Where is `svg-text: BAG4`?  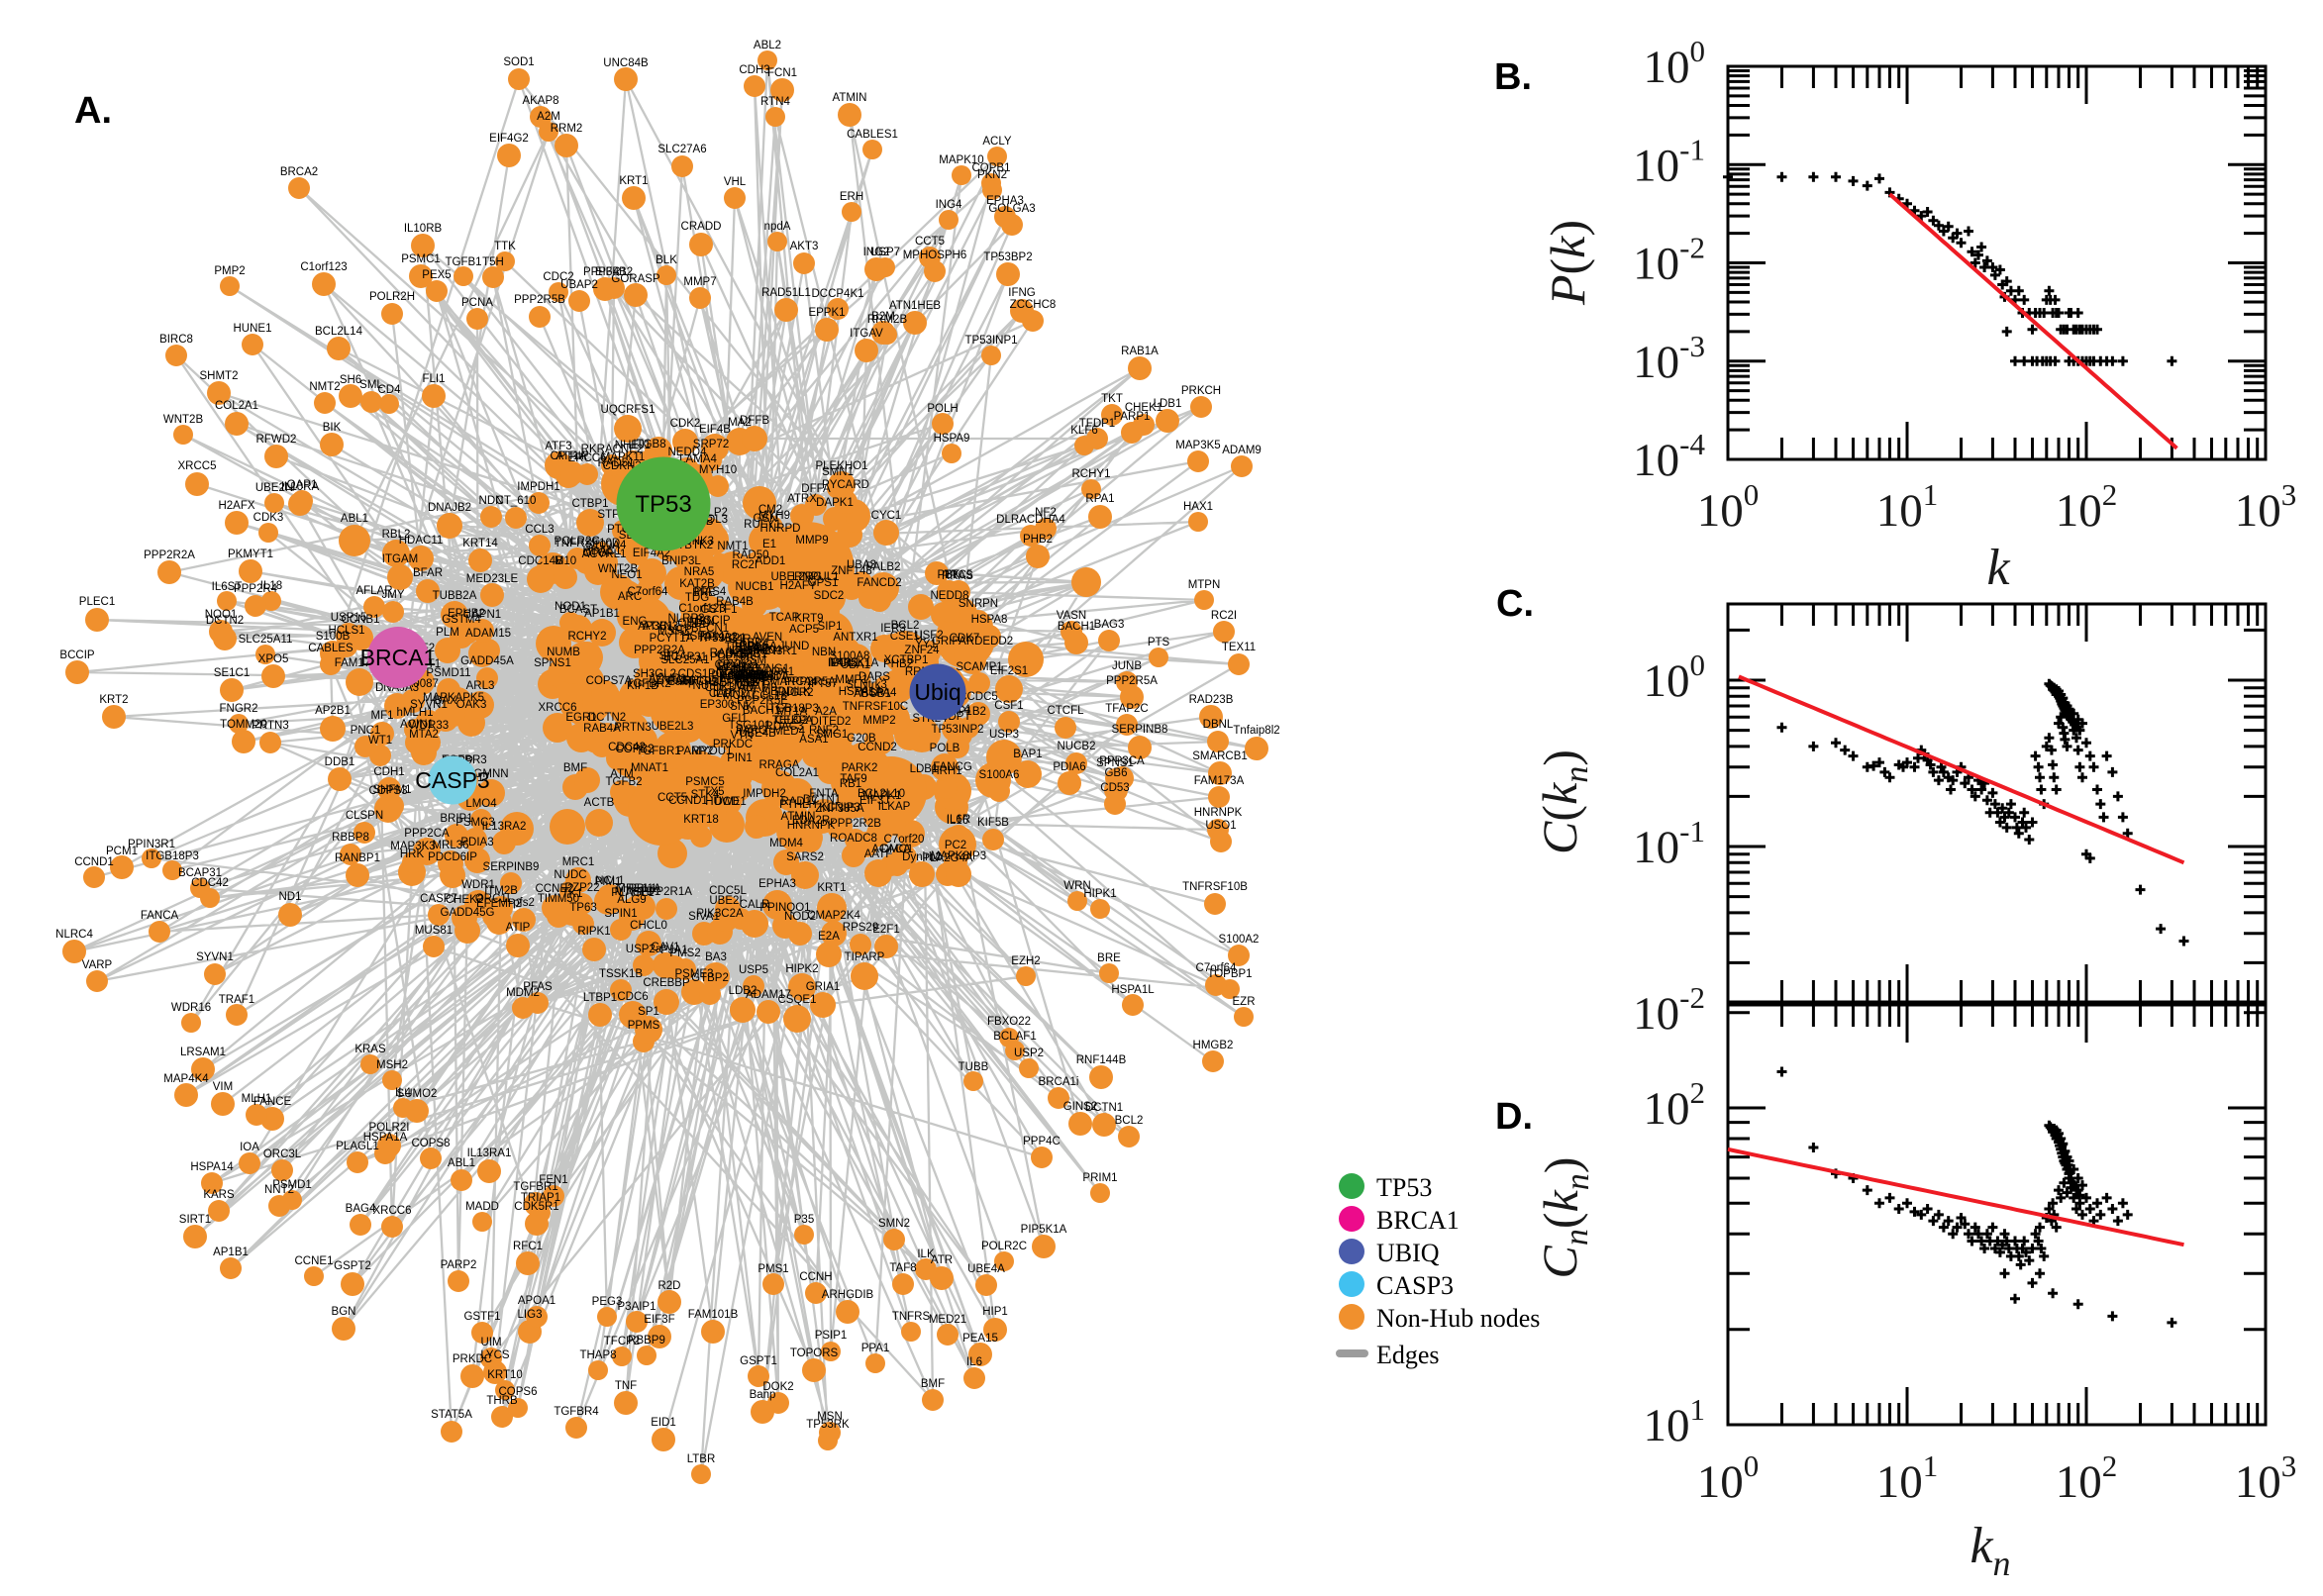
svg-text: BAG4 is located at coordinates (361, 1209).